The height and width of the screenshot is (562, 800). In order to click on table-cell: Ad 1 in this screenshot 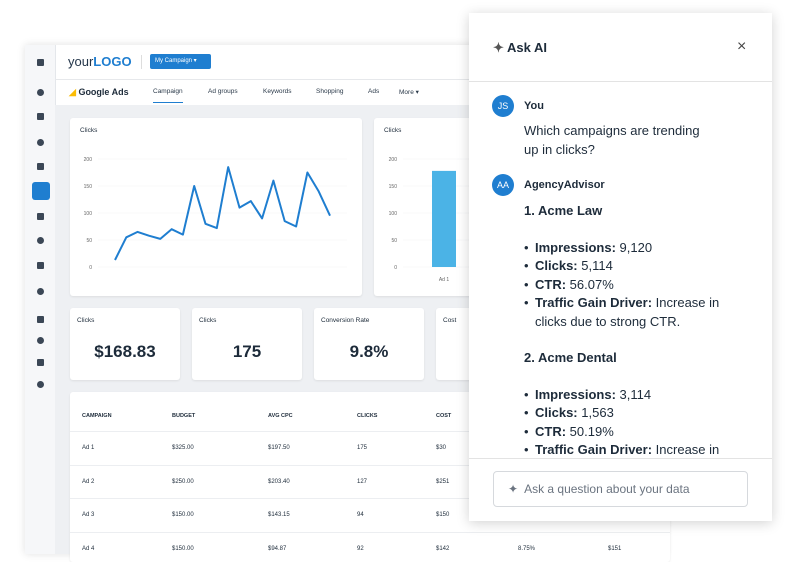, I will do `click(88, 448)`.